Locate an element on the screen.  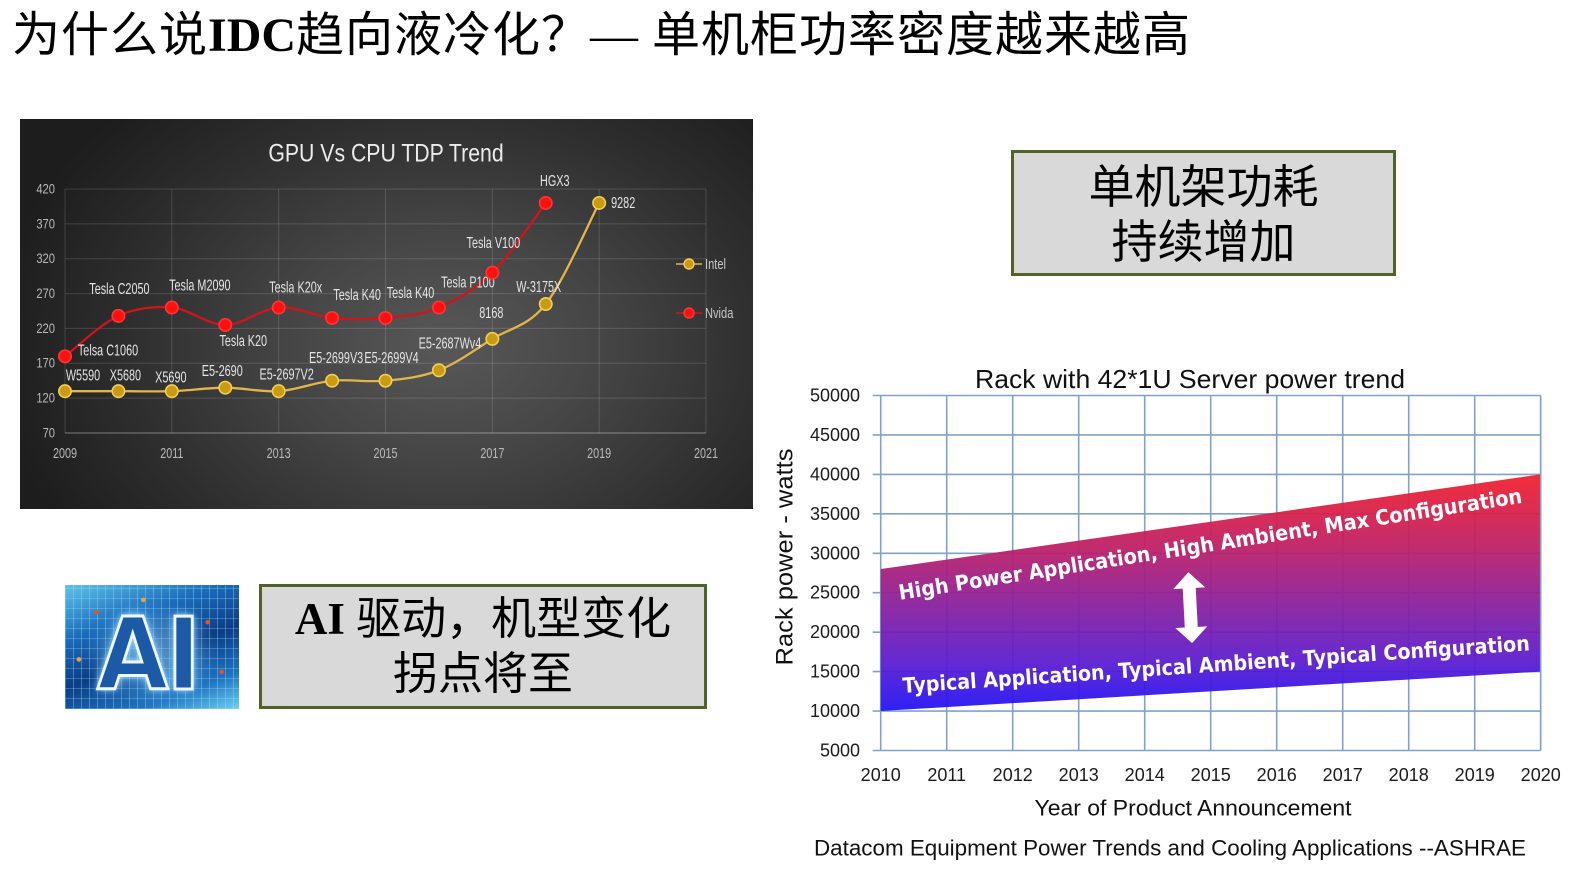
callout-rack-power: 单机架功耗 持续增加 is located at coordinates (1203, 213).